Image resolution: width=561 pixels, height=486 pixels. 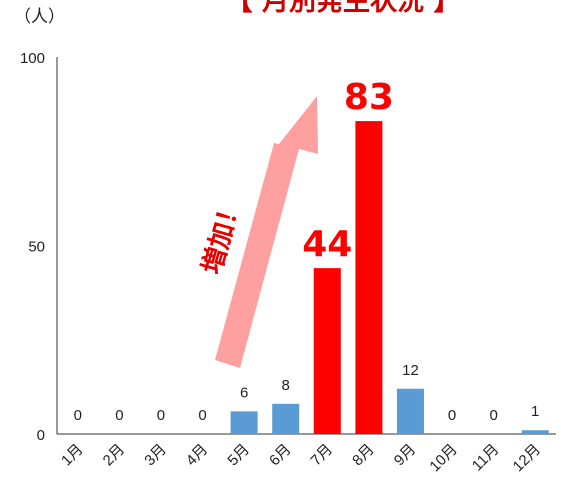 I want to click on up-arrow-icon, so click(x=266, y=232).